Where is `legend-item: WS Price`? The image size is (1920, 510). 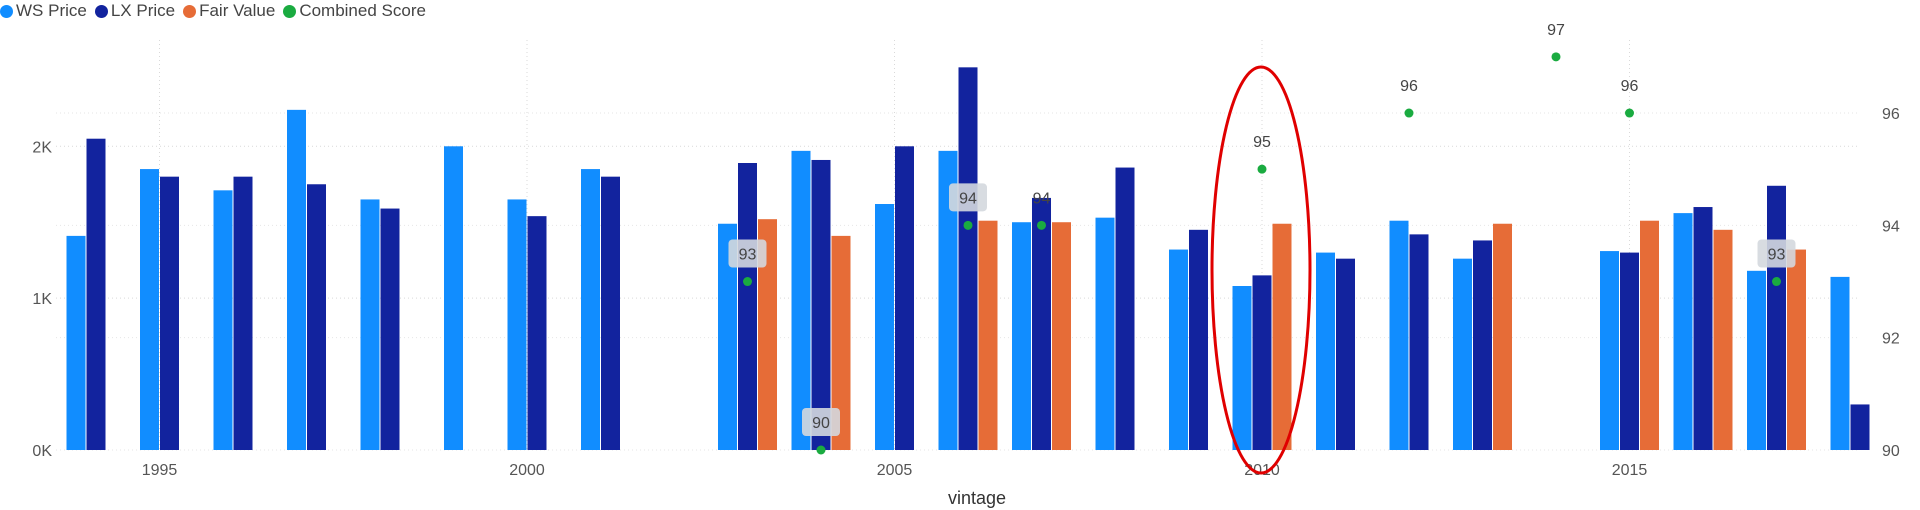 legend-item: WS Price is located at coordinates (43, 11).